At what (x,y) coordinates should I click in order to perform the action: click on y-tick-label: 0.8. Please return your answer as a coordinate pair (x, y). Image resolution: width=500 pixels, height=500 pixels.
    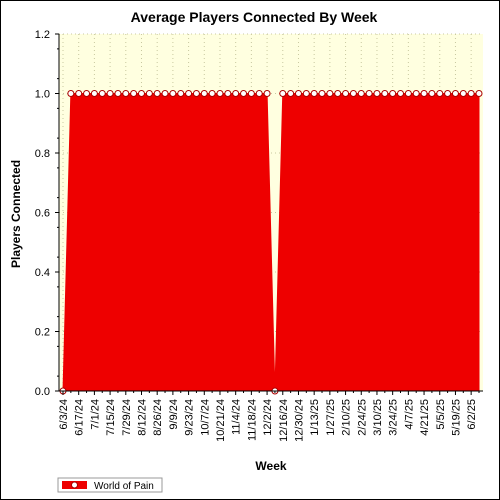
    Looking at the image, I should click on (42, 154).